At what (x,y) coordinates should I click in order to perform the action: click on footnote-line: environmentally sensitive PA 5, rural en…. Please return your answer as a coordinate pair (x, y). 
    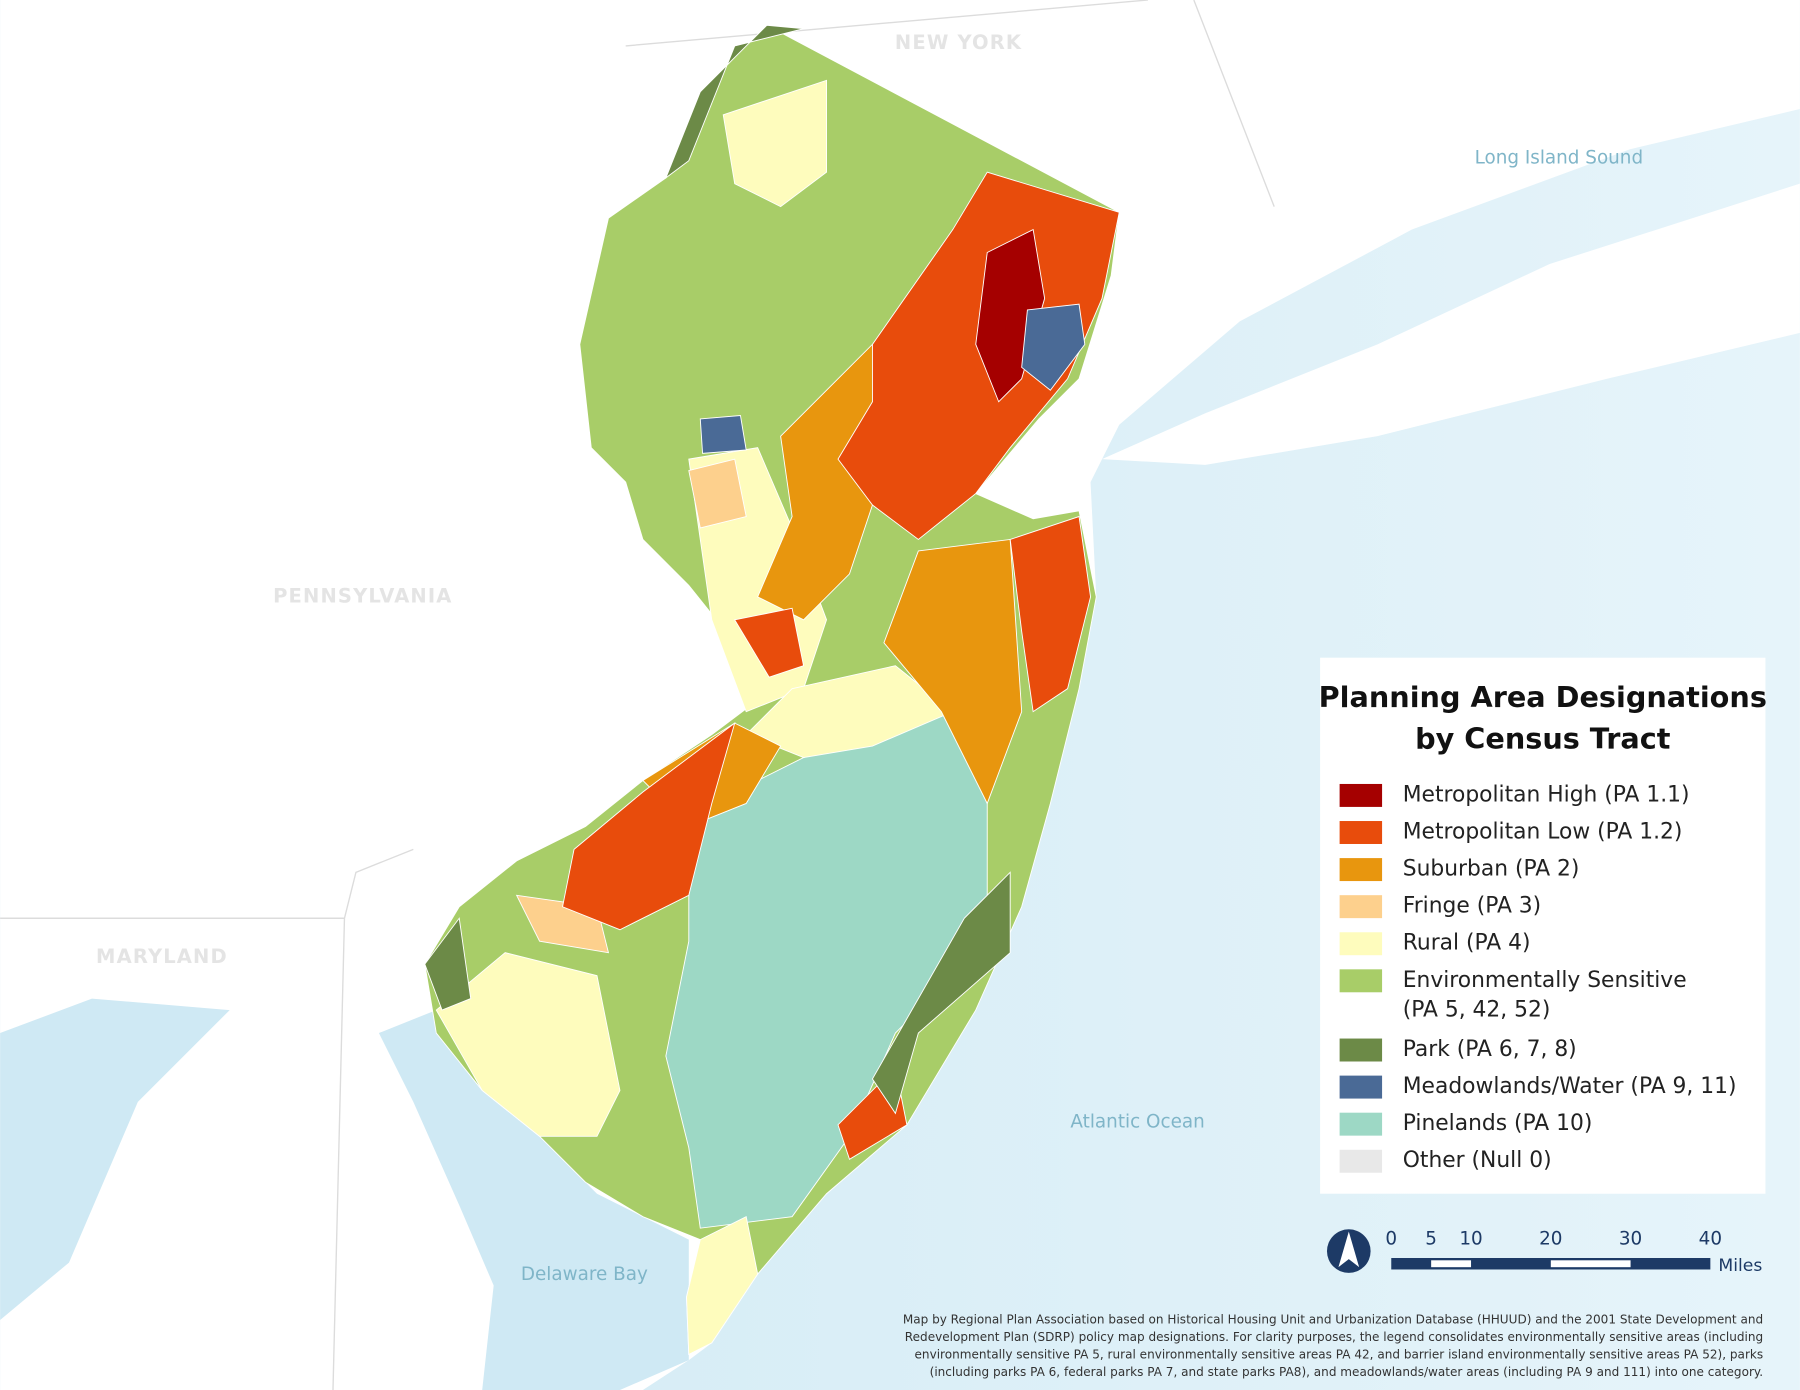
    Looking at the image, I should click on (1339, 1355).